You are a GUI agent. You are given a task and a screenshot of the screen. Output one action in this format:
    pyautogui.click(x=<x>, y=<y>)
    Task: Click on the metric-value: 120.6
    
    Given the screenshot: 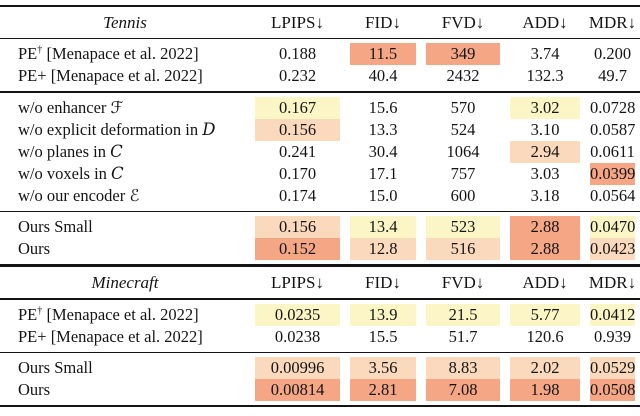 What is the action you would take?
    pyautogui.click(x=545, y=336)
    